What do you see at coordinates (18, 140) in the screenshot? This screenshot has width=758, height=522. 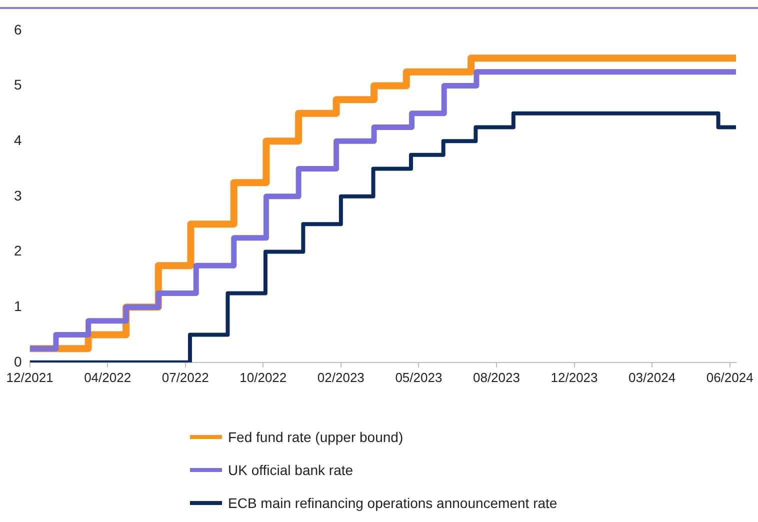 I see `y-tick-label: 4` at bounding box center [18, 140].